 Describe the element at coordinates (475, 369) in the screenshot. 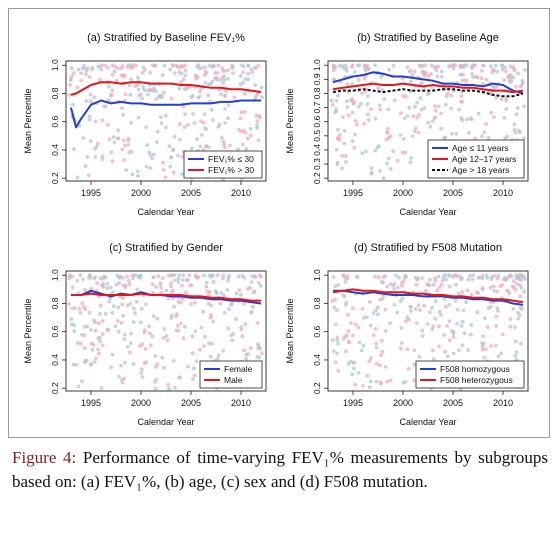

I see `legend-label: F508 homozygous` at that location.